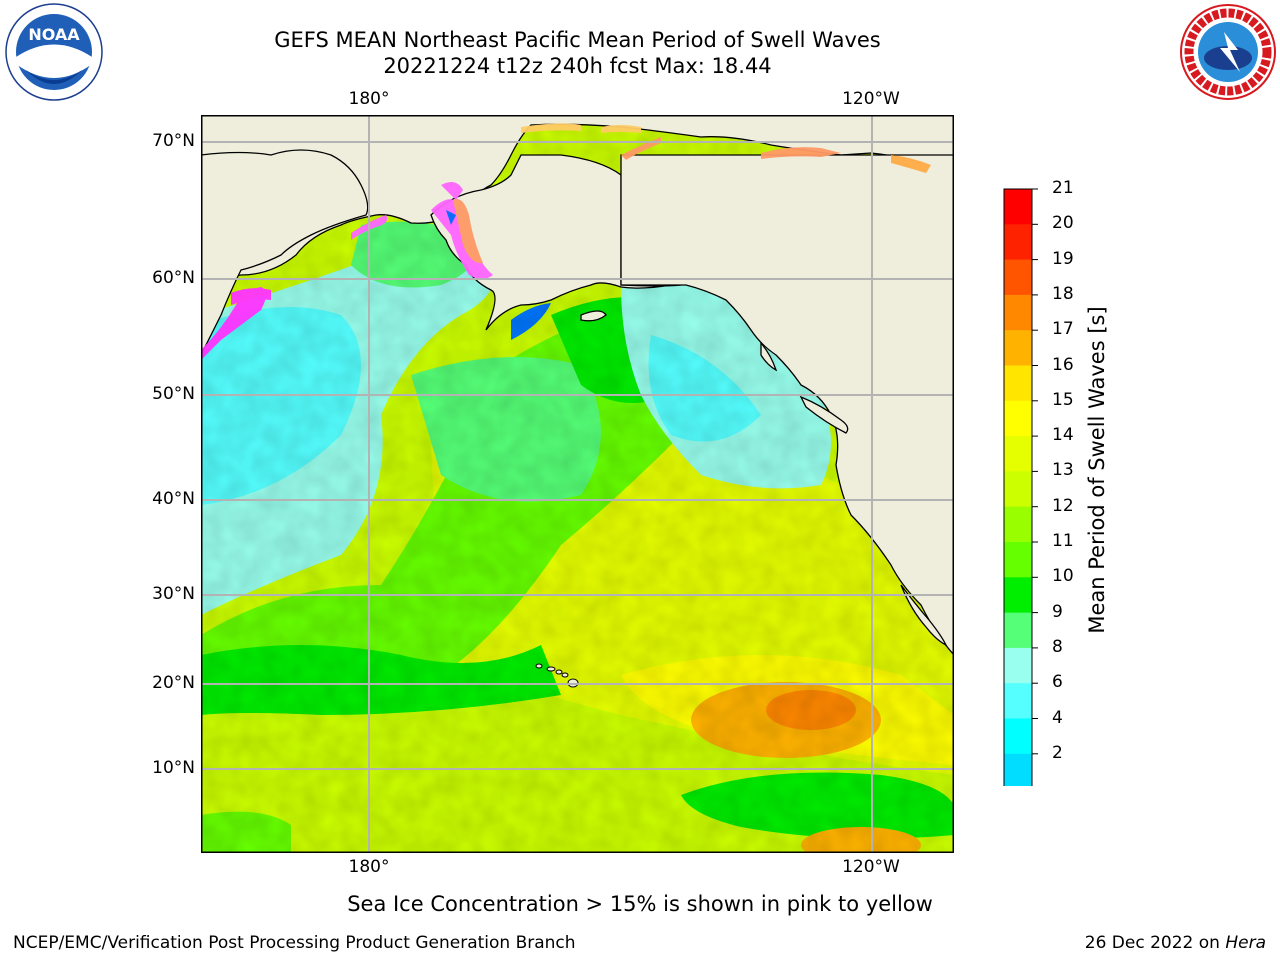 This screenshot has height=960, width=1280. I want to click on land-siberia, so click(285, 252).